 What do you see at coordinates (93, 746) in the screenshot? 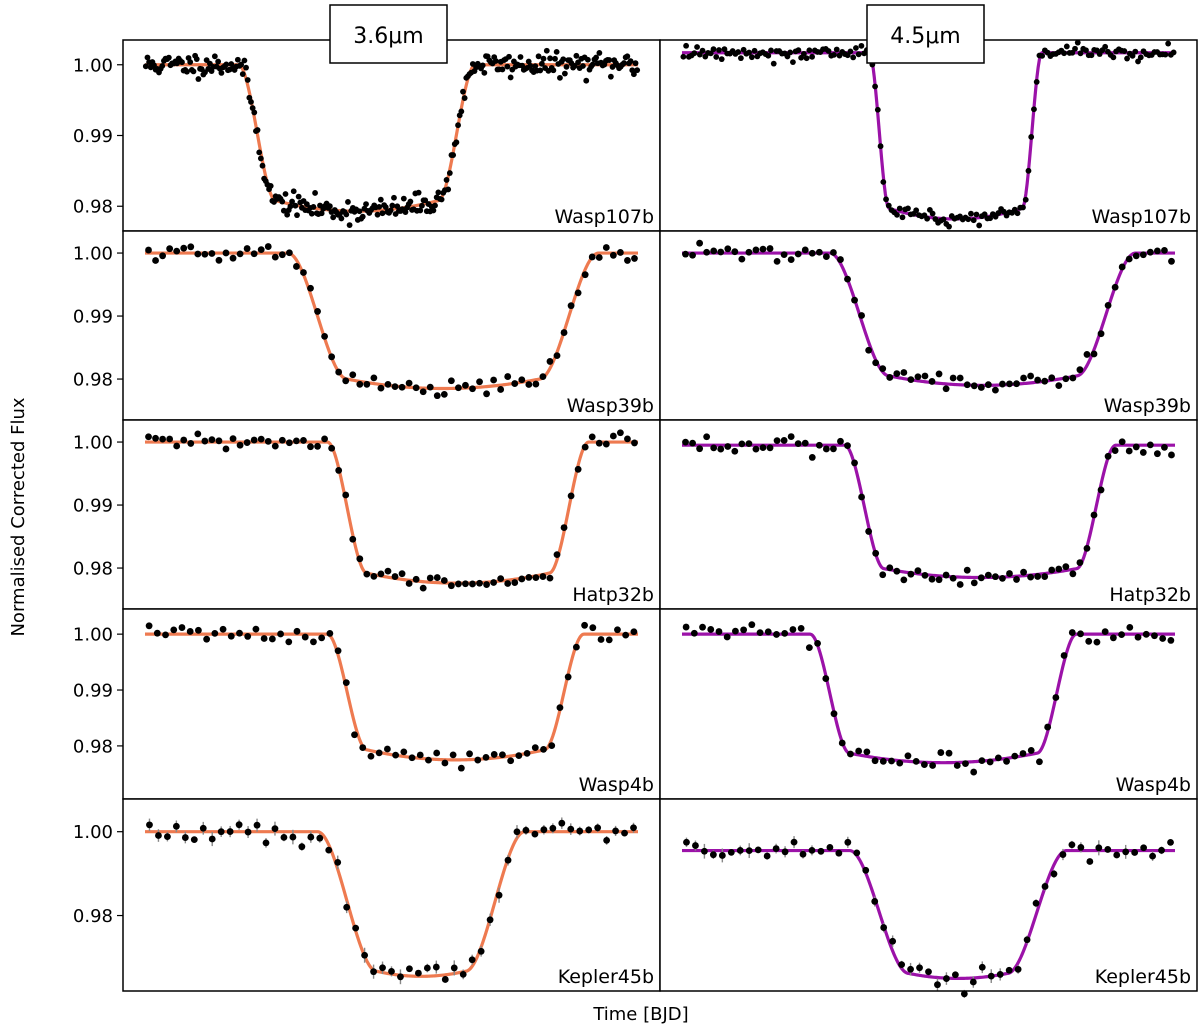
I see `y-tick-label: 0.98` at bounding box center [93, 746].